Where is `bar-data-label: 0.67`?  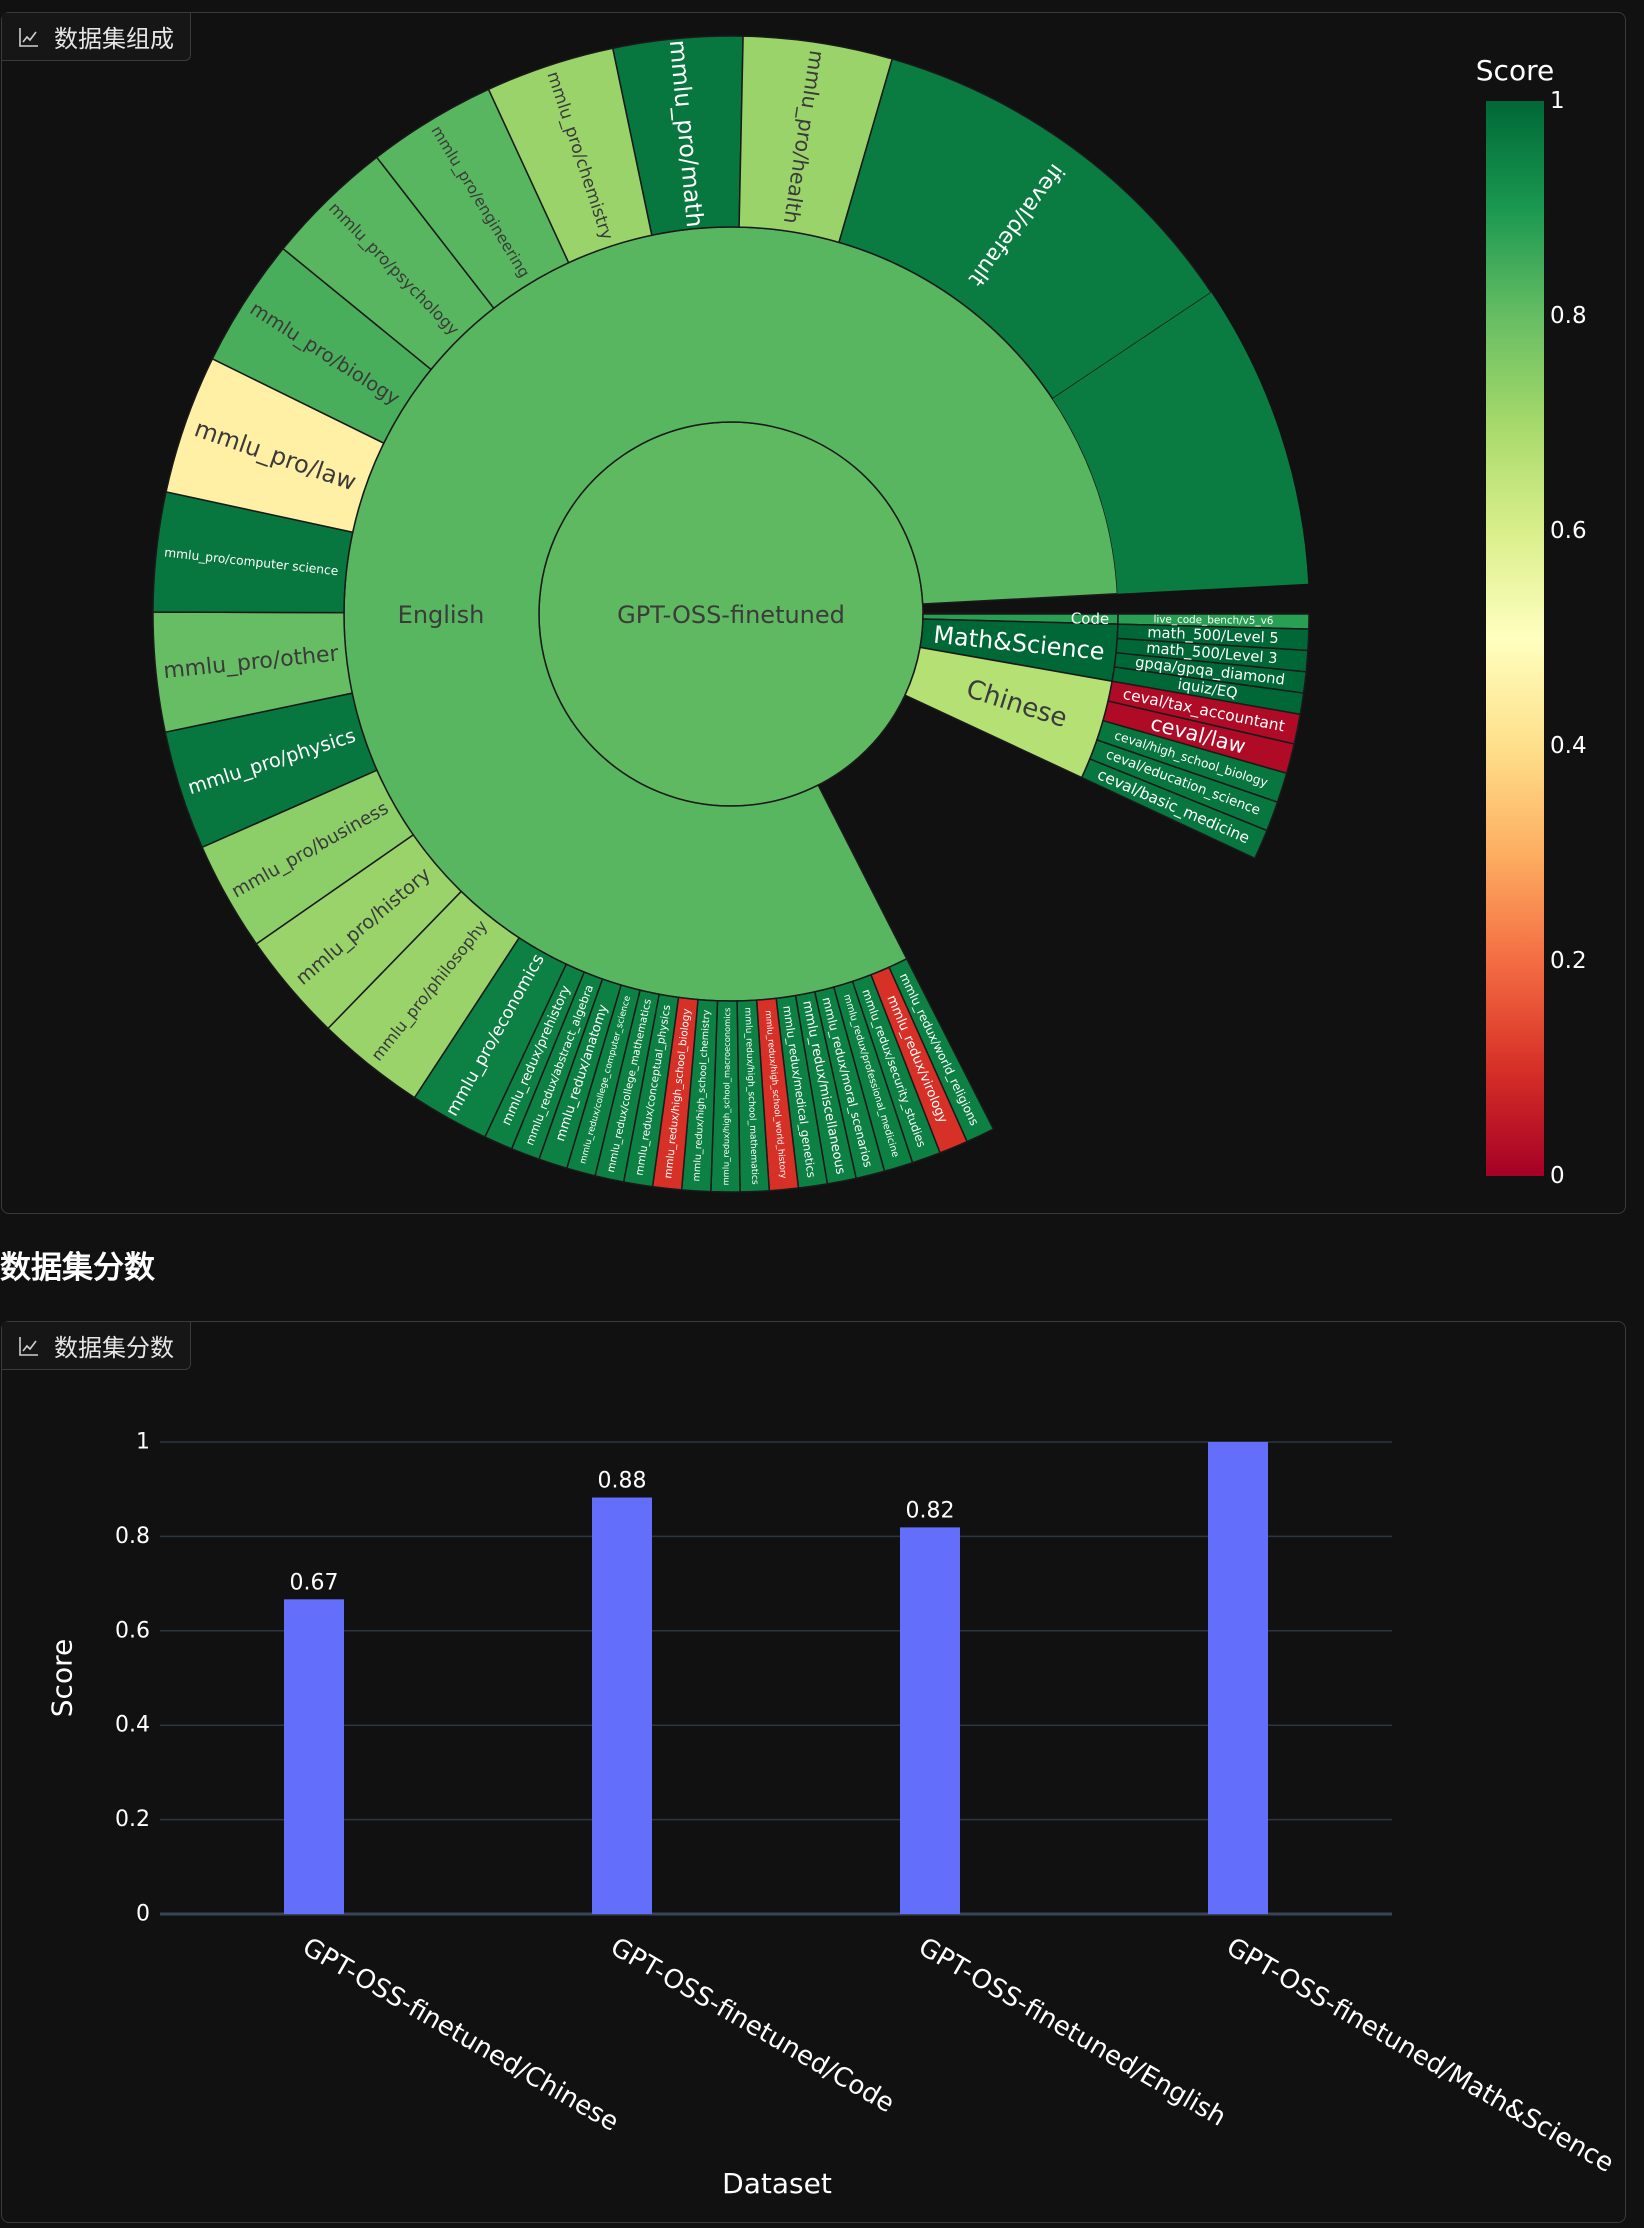
bar-data-label: 0.67 is located at coordinates (314, 1582).